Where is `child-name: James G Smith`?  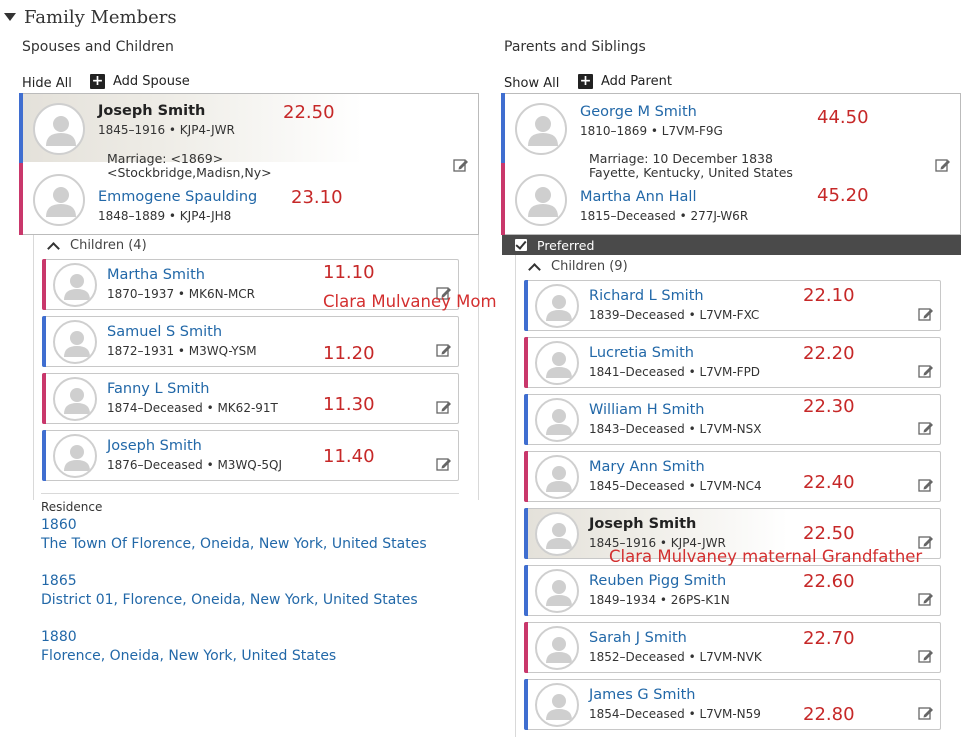 child-name: James G Smith is located at coordinates (642, 695).